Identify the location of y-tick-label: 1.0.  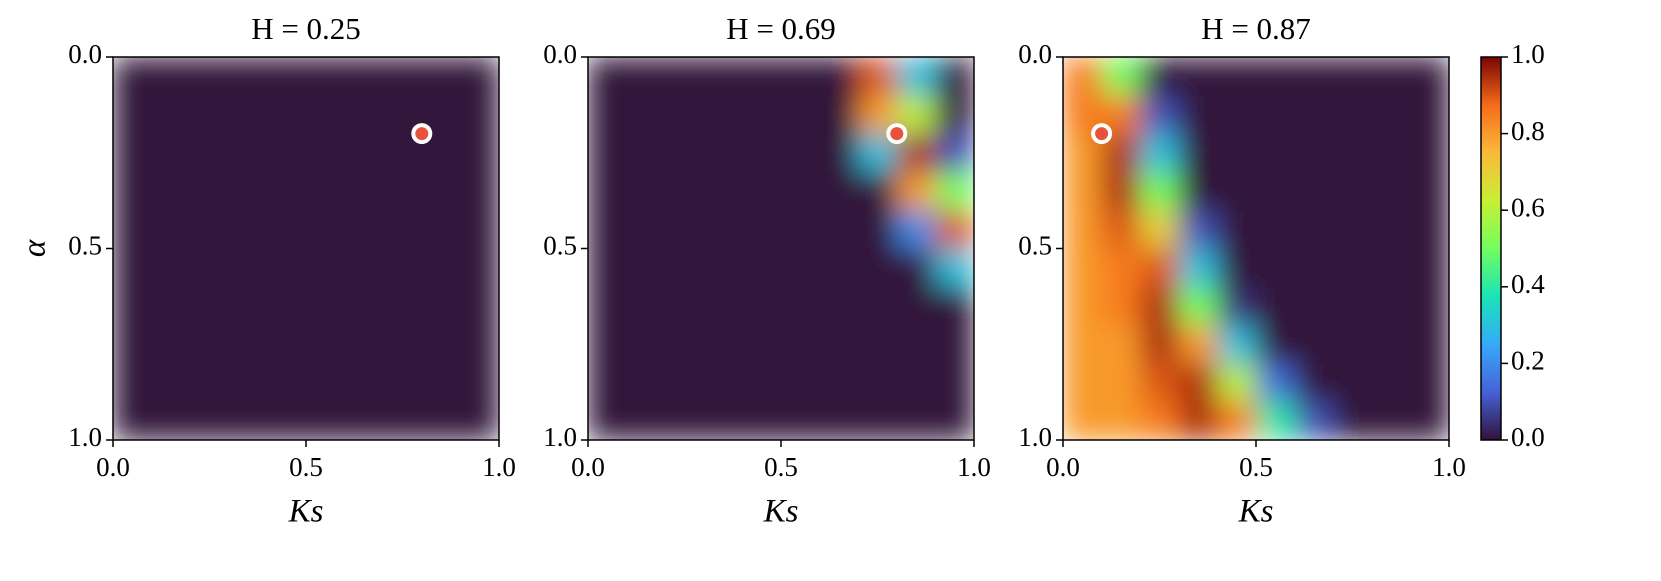
(85, 437).